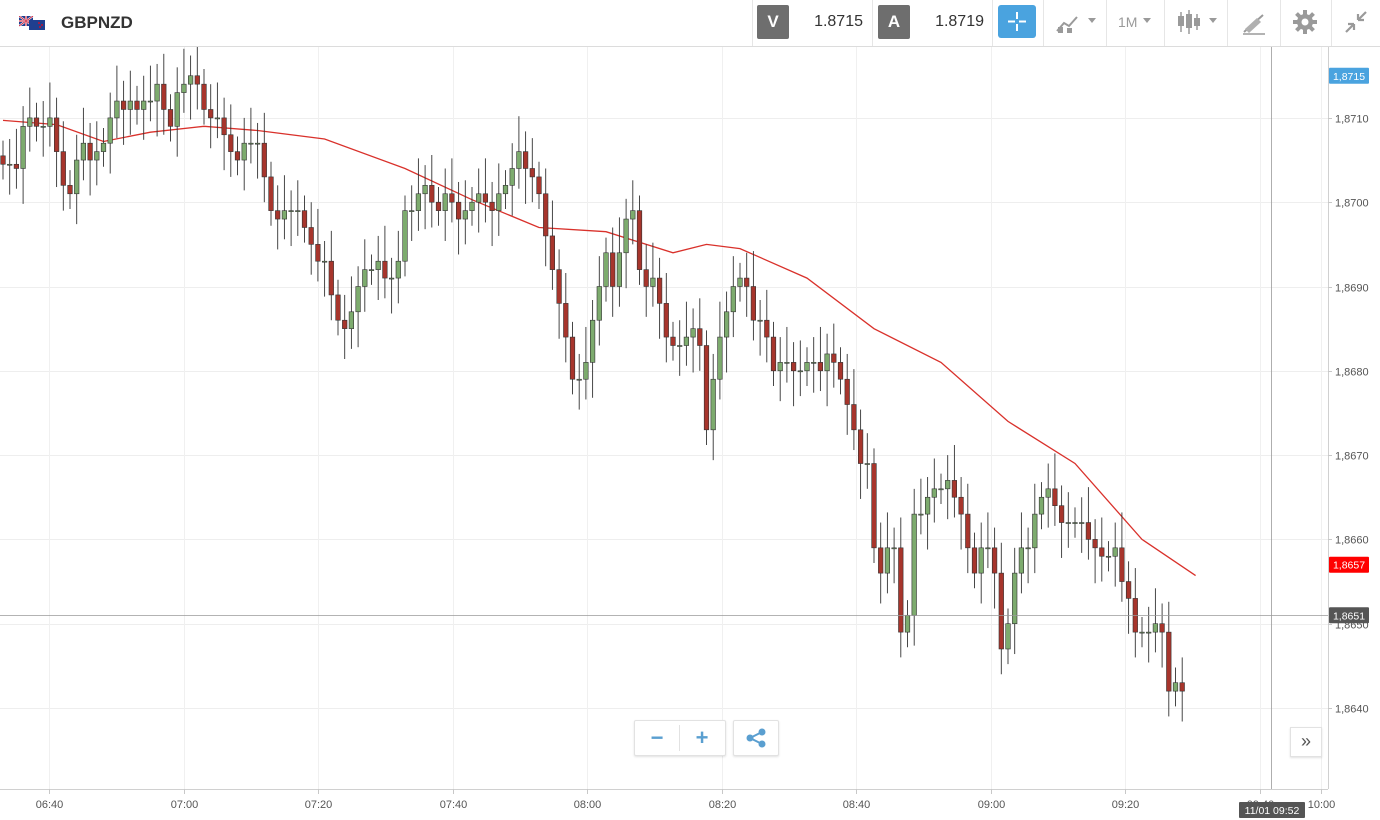 The image size is (1380, 820). What do you see at coordinates (1352, 457) in the screenshot?
I see `y-tick-label: 1,8670` at bounding box center [1352, 457].